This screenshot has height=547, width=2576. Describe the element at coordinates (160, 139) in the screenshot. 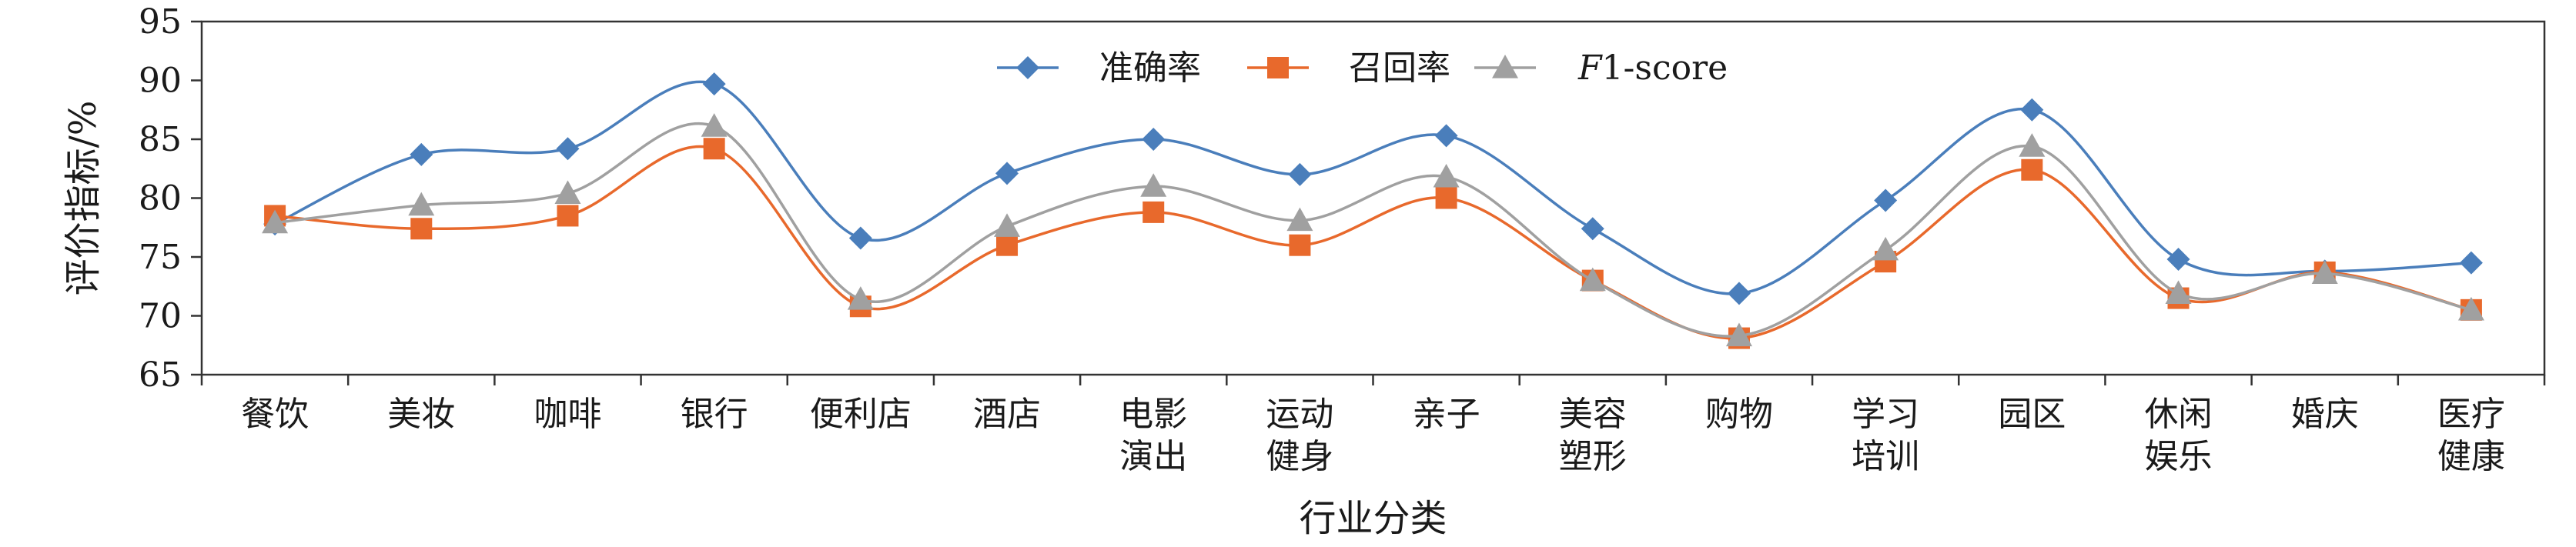

I see `y-tick-label: 85` at that location.